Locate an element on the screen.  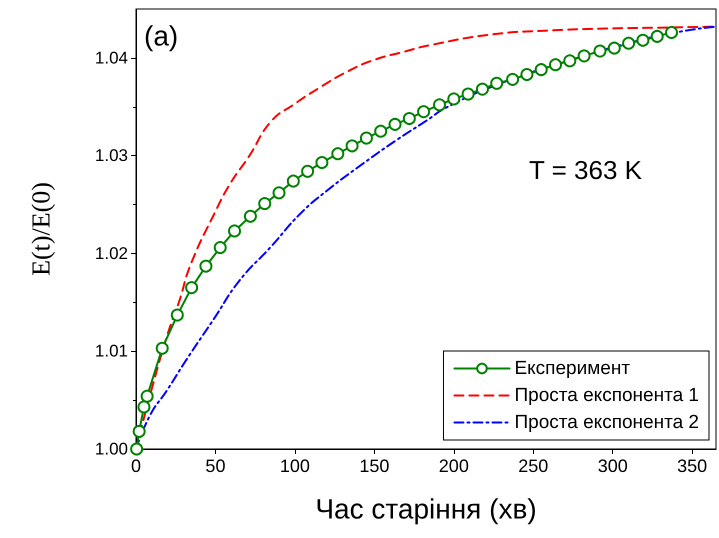
x-tick-label: 200 is located at coordinates (453, 466).